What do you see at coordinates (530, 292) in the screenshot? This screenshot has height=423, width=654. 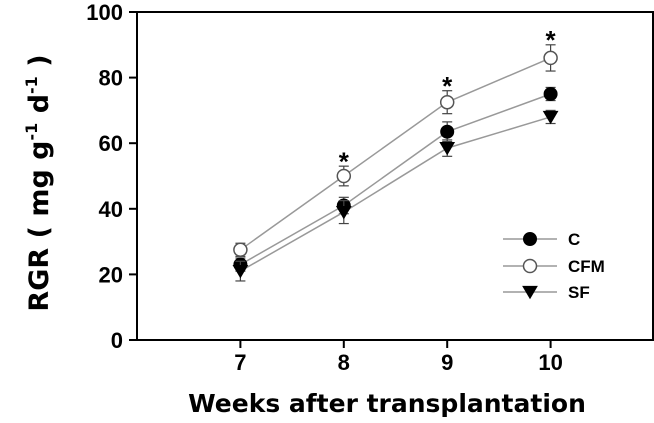 I see `legend-marker-sf` at bounding box center [530, 292].